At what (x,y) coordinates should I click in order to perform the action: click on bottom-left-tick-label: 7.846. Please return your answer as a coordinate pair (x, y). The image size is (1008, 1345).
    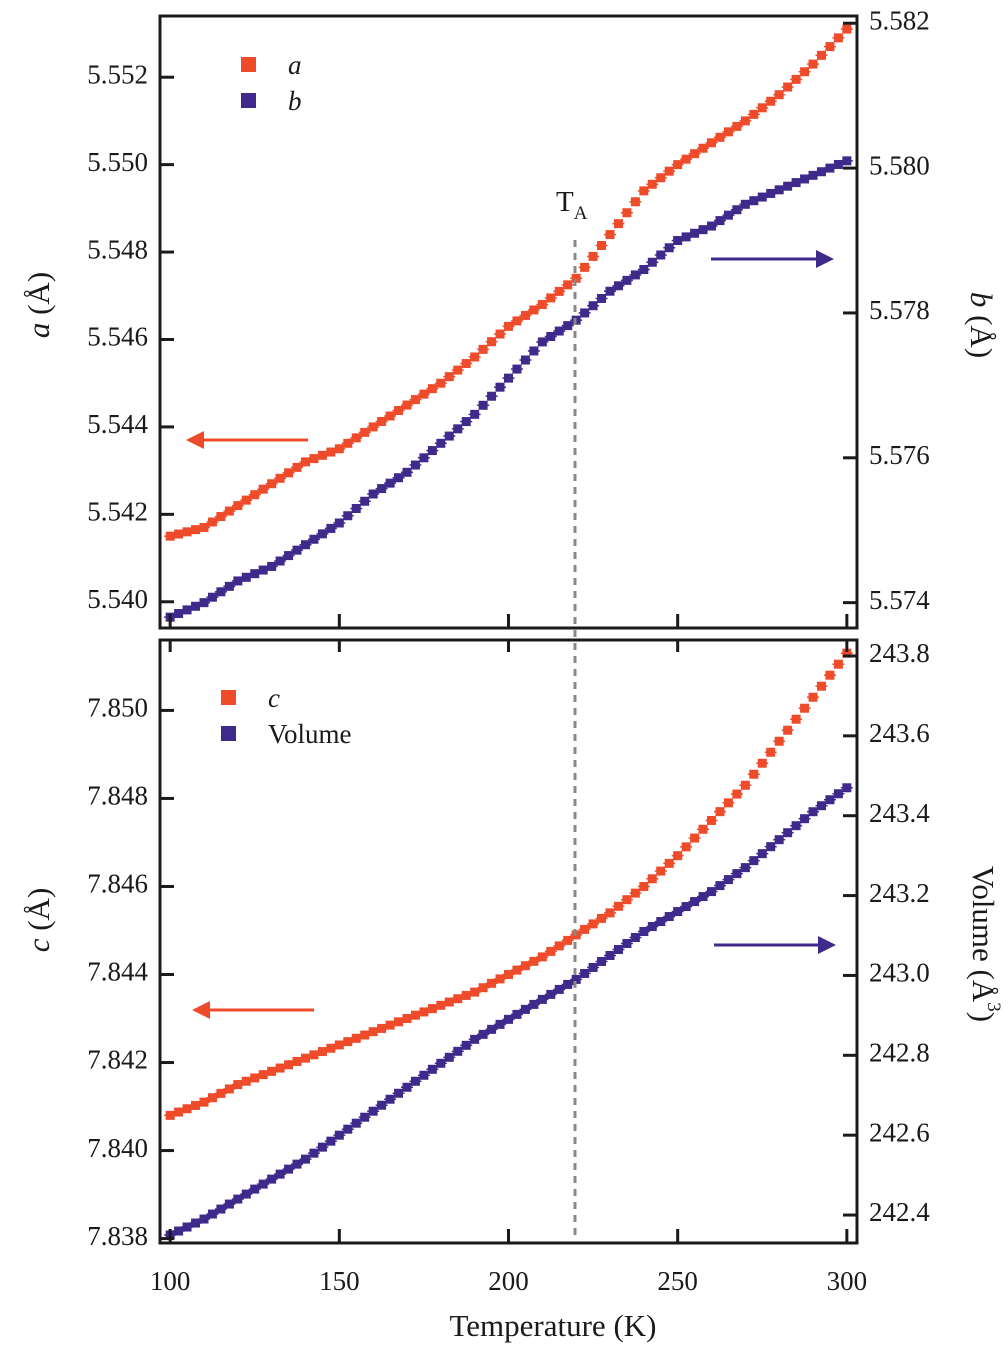
    Looking at the image, I should click on (117, 884).